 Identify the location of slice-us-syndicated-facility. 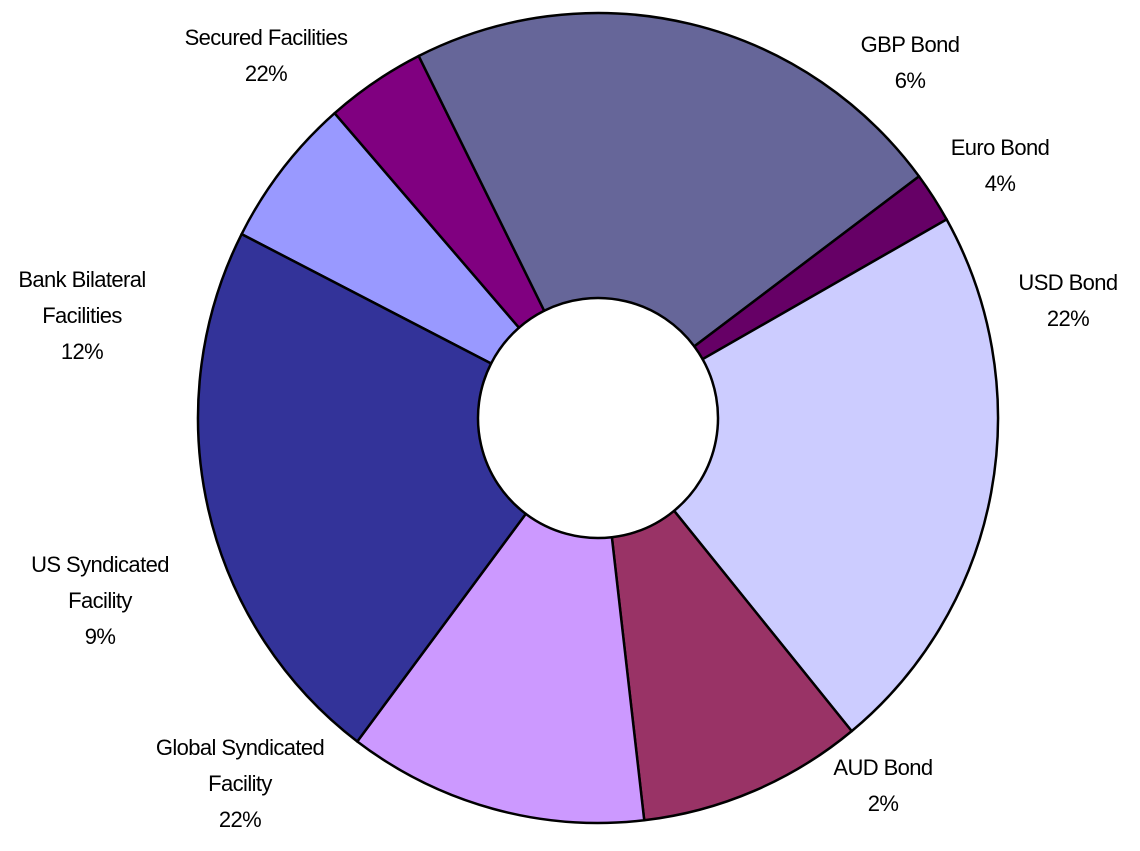
(731, 665).